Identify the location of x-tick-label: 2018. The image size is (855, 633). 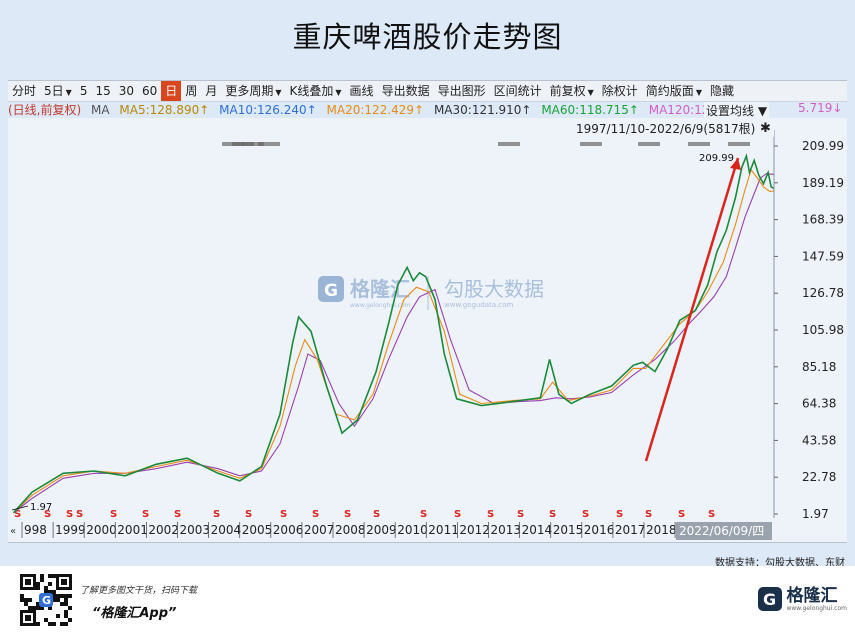
(661, 530).